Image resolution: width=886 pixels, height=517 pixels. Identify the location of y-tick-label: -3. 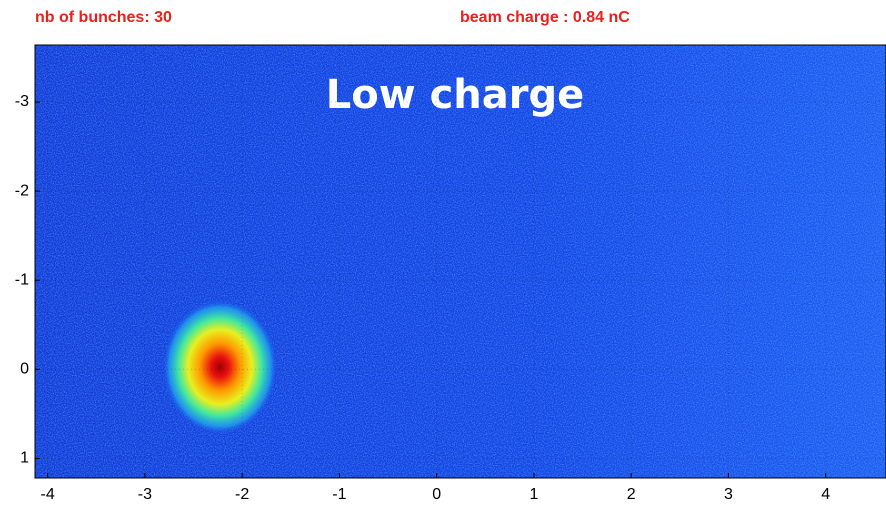
(22, 101).